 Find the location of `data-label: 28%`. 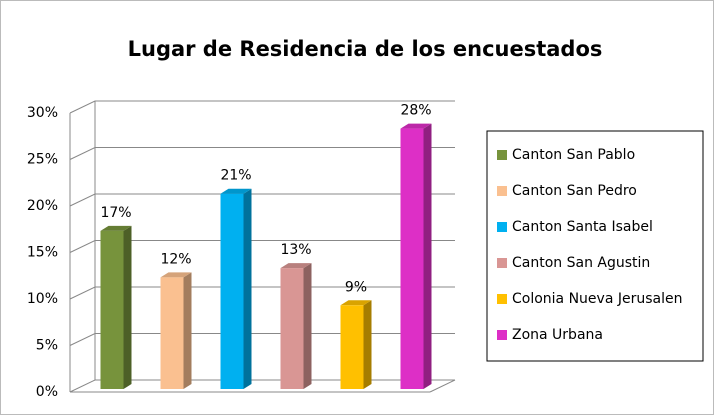

data-label: 28% is located at coordinates (415, 111).